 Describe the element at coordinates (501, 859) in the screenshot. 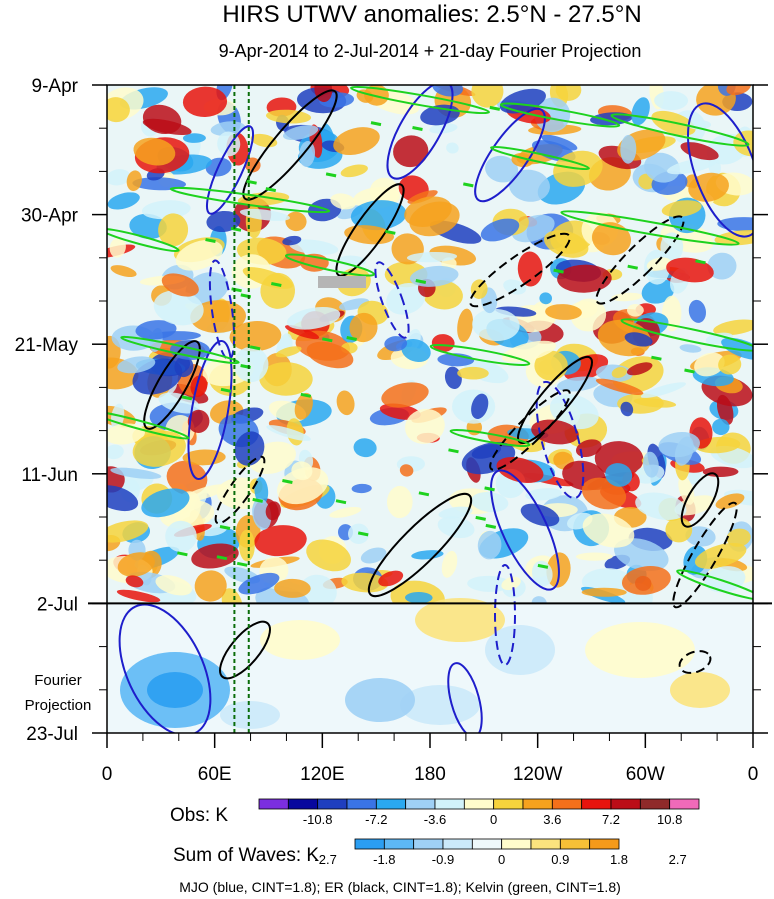

I see `colorbar-label: 0` at that location.